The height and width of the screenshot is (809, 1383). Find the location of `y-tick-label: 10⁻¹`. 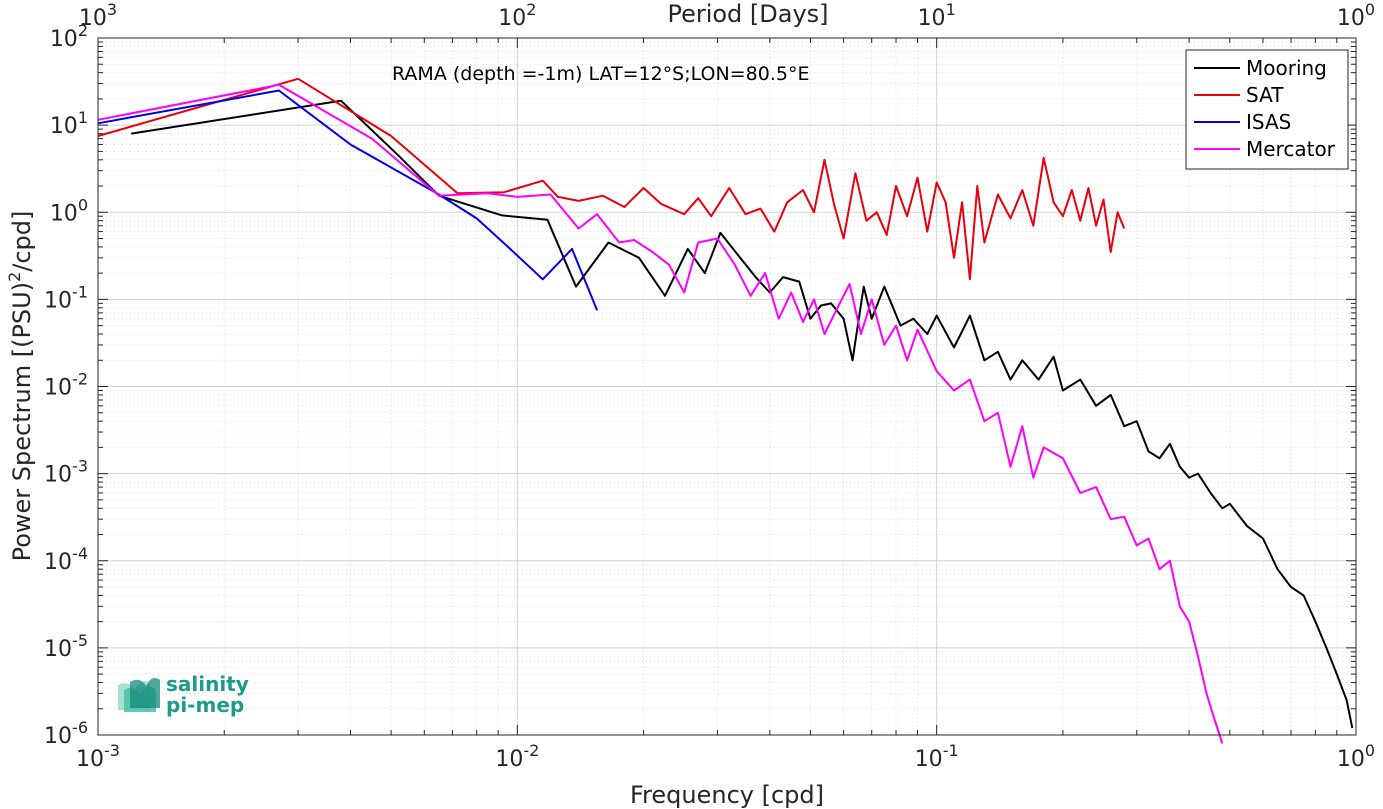

y-tick-label: 10⁻¹ is located at coordinates (66, 297).